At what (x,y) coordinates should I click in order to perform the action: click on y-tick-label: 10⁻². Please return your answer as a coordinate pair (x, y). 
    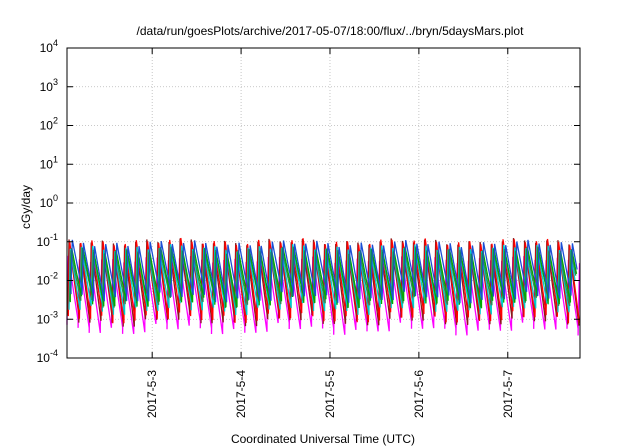
    Looking at the image, I should click on (47, 279).